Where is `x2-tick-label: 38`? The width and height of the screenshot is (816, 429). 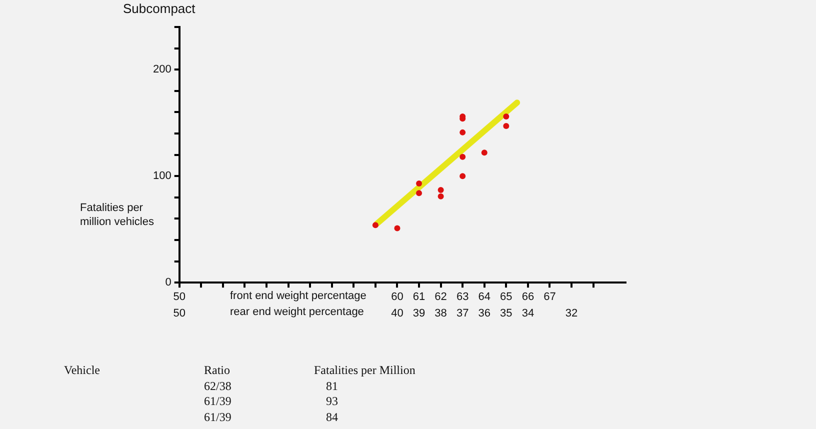
x2-tick-label: 38 is located at coordinates (440, 313).